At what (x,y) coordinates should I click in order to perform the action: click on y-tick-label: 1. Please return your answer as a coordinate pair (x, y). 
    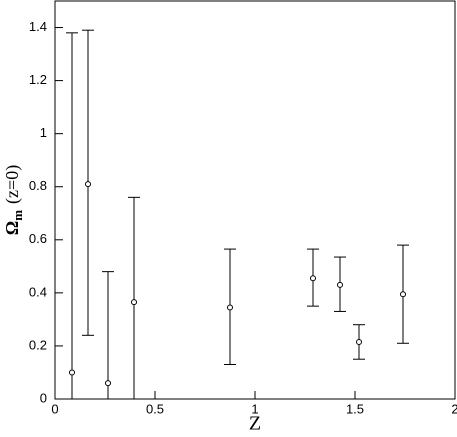
    Looking at the image, I should click on (43, 132).